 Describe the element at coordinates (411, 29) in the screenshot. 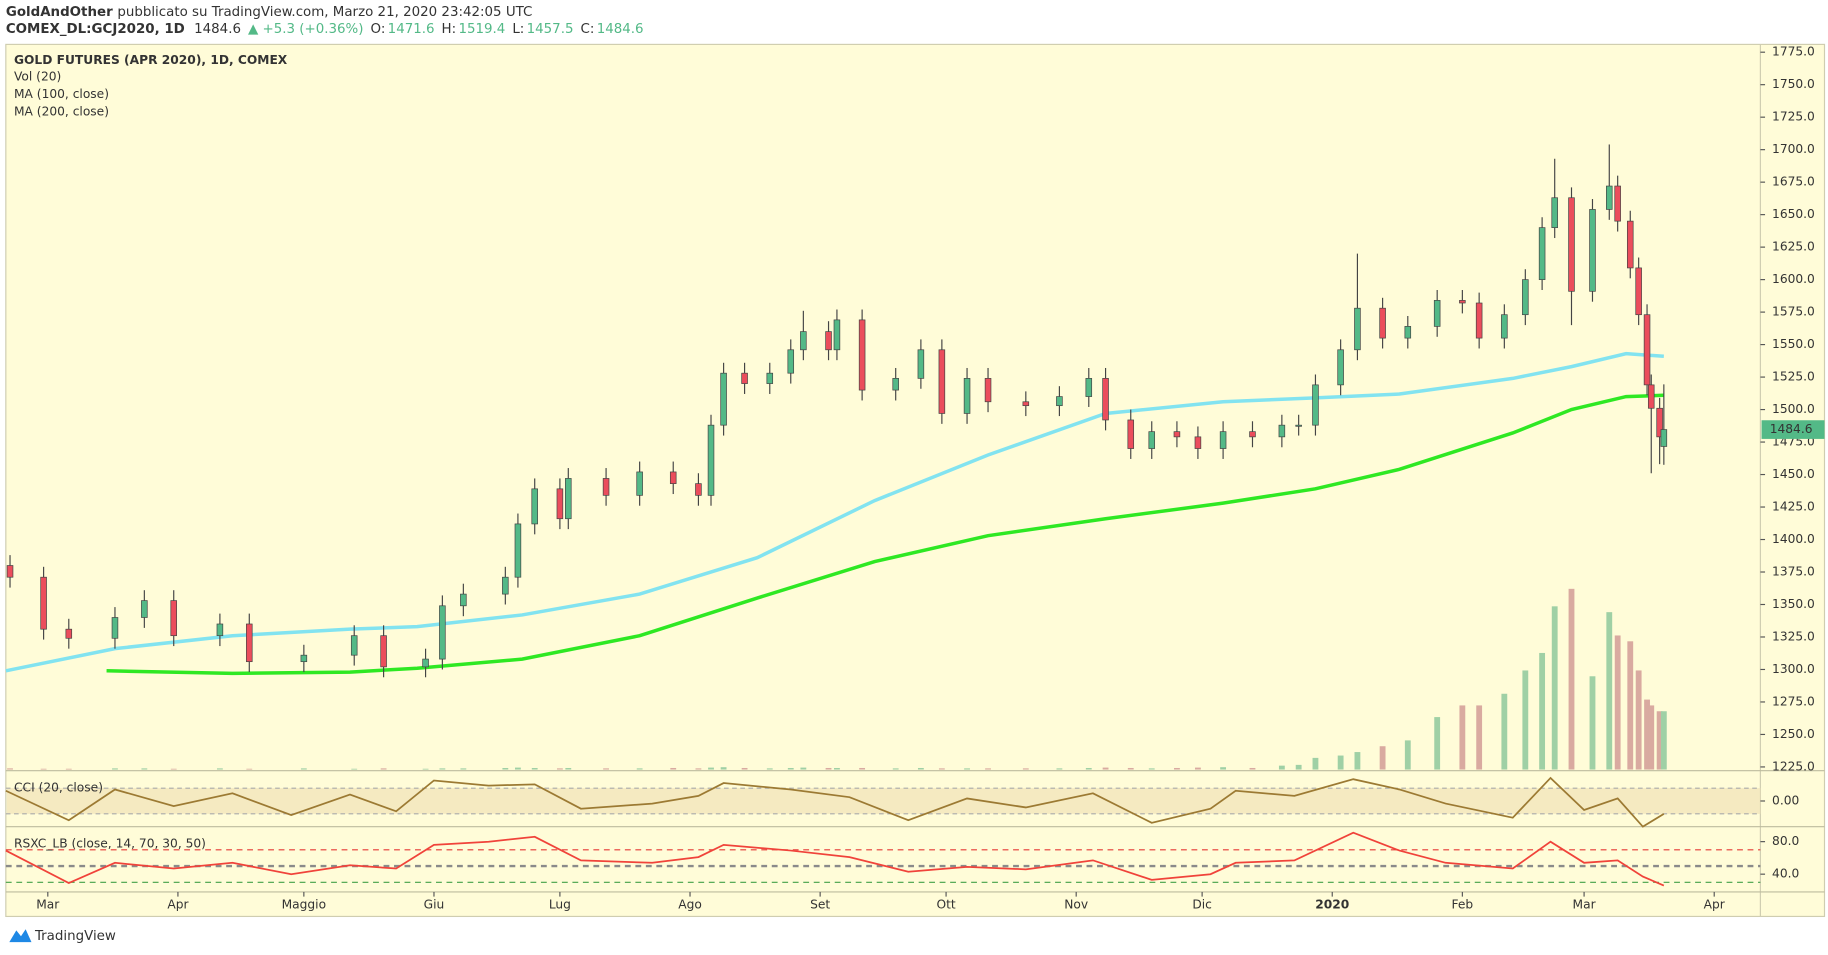

I see `ohlc-value: 1471.6` at that location.